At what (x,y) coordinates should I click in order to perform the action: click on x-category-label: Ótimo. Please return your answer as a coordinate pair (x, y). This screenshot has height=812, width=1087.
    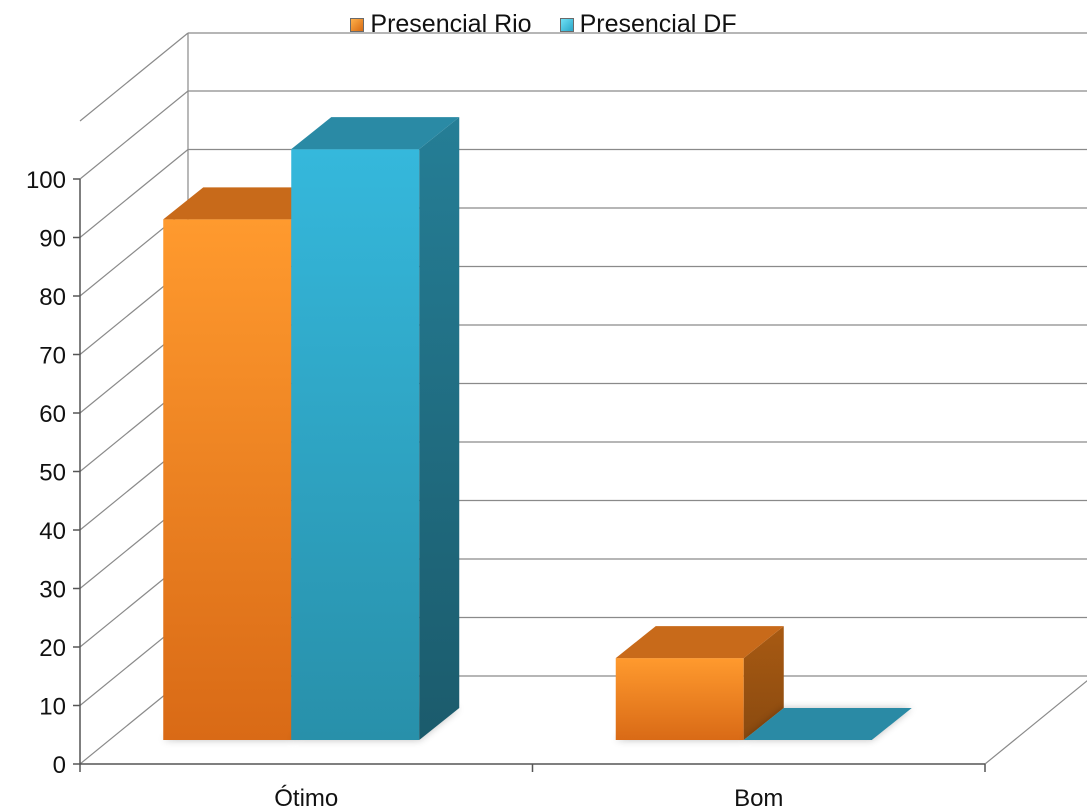
    Looking at the image, I should click on (306, 798).